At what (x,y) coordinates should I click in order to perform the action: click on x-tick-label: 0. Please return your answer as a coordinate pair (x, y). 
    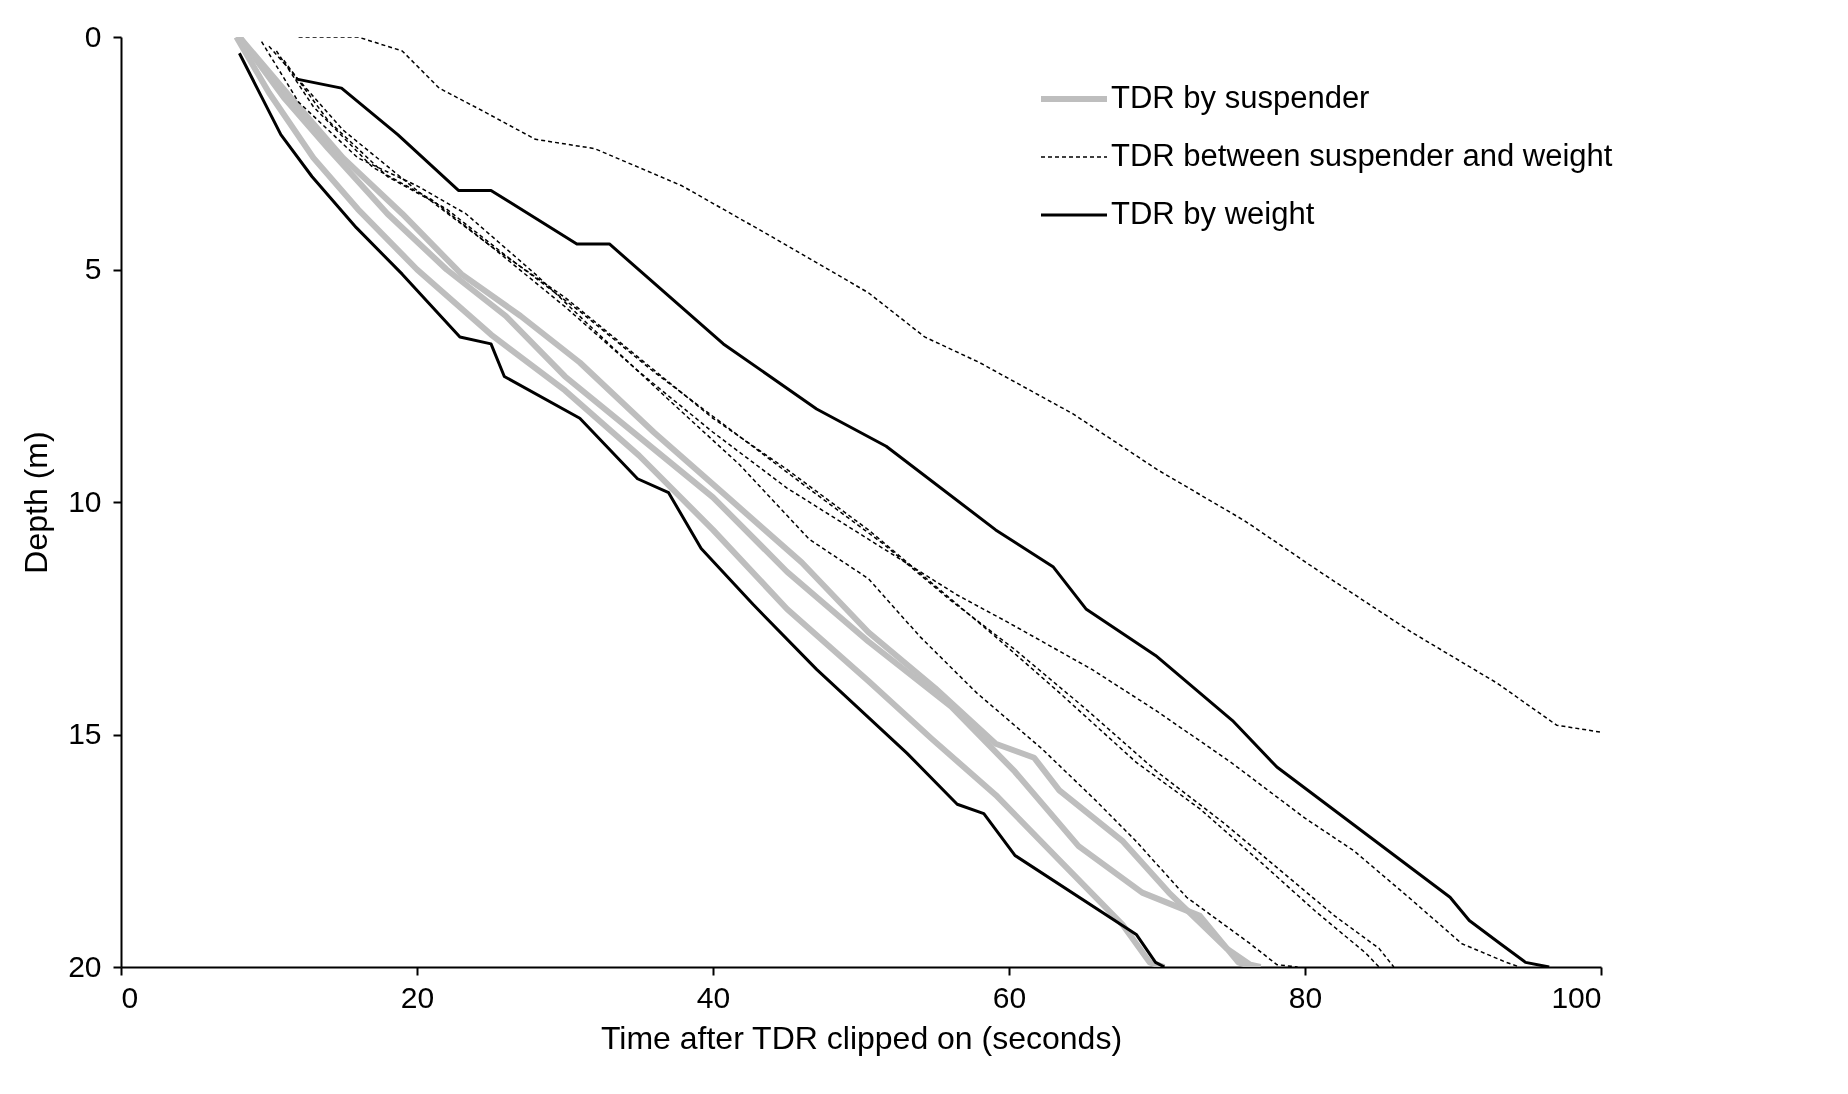
    Looking at the image, I should click on (130, 997).